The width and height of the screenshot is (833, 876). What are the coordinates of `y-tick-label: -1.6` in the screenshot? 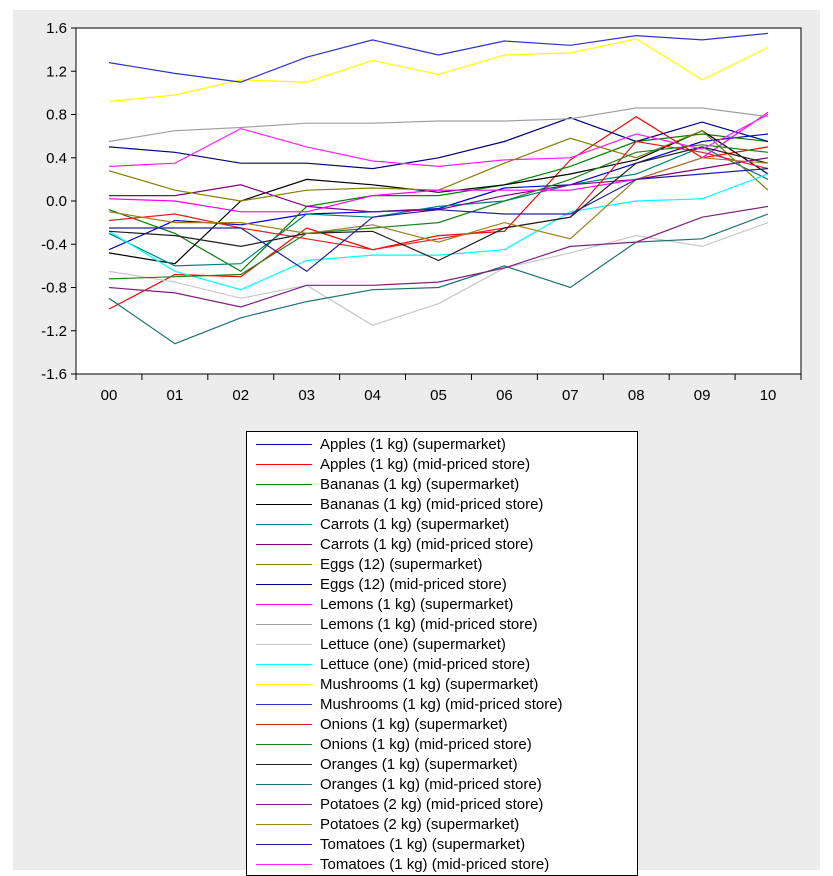 It's located at (54, 374).